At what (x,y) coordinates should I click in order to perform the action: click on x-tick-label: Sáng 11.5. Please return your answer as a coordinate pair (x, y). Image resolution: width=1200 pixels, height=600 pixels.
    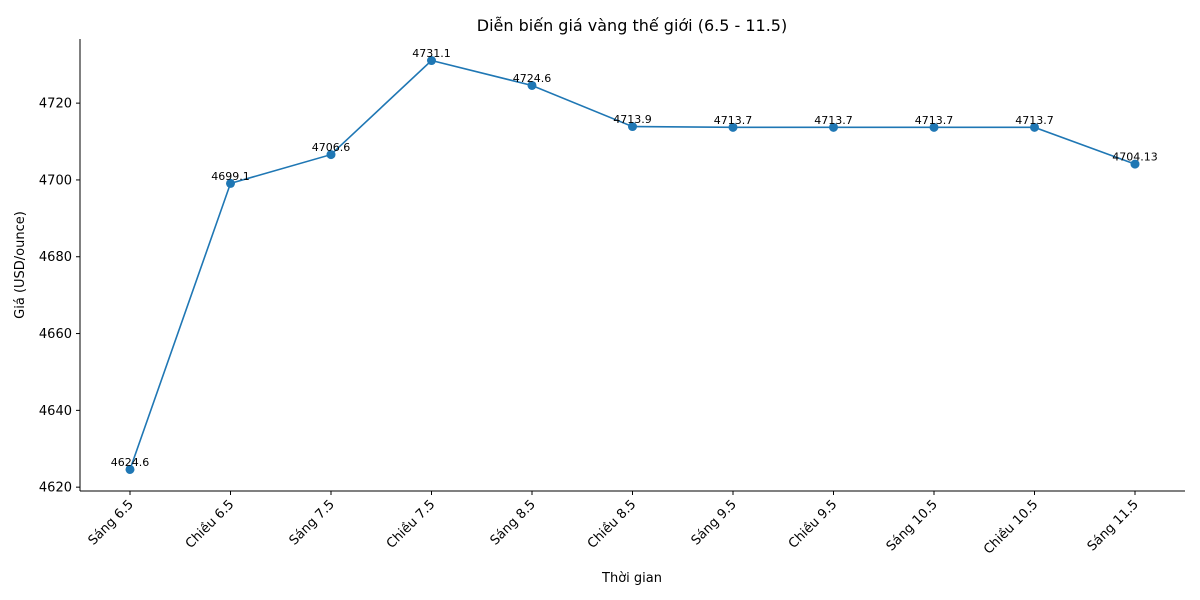
    Looking at the image, I should click on (1113, 525).